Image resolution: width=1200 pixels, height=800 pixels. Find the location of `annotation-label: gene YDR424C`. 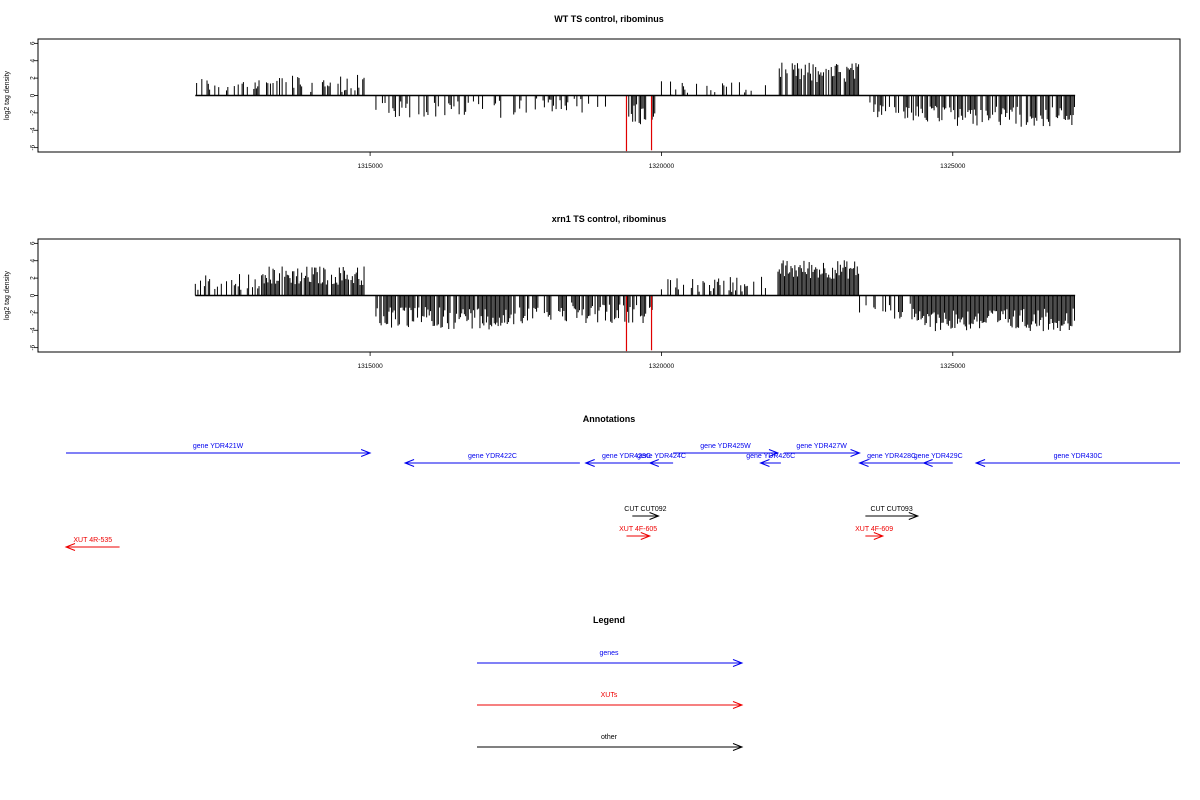

annotation-label: gene YDR424C is located at coordinates (661, 456).